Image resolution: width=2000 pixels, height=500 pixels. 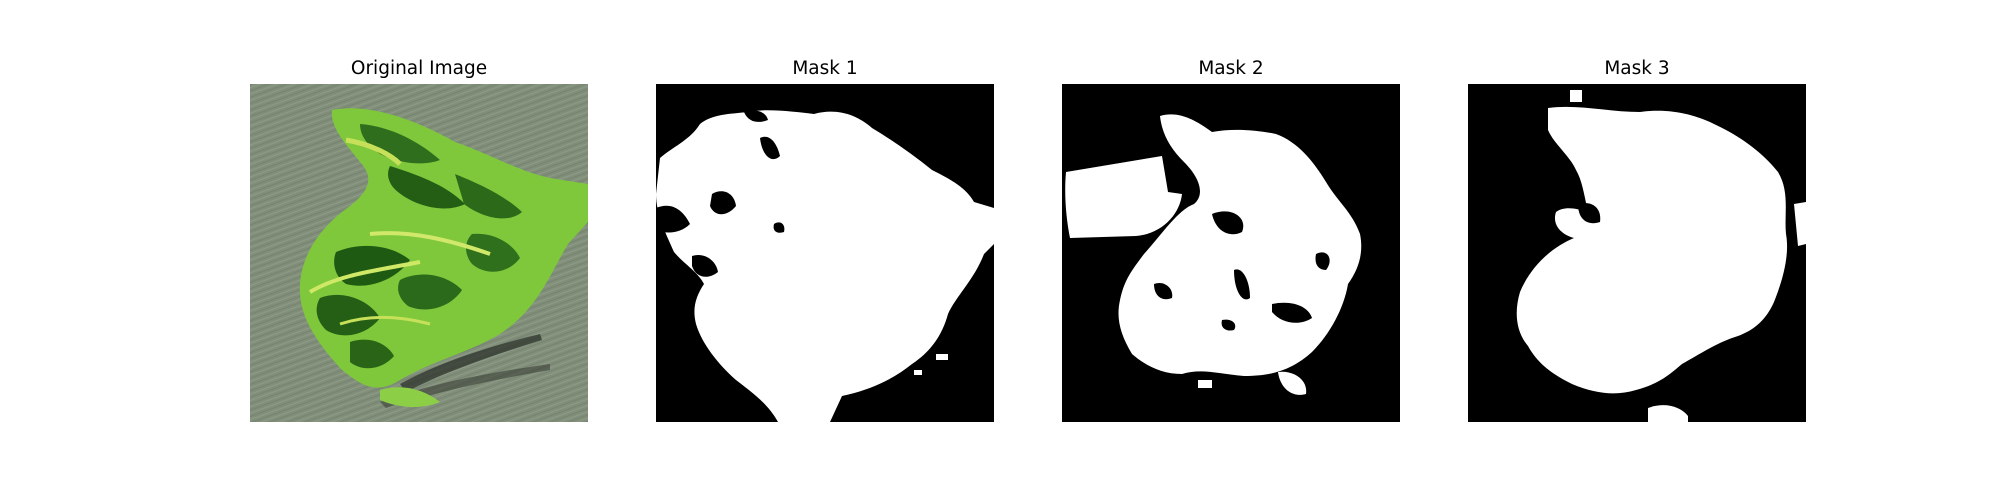 What do you see at coordinates (1231, 253) in the screenshot?
I see `mask-2-image` at bounding box center [1231, 253].